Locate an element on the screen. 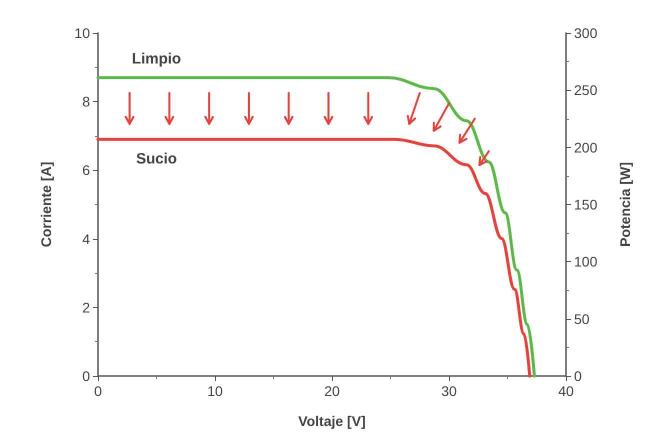  y-tick-label: 8 is located at coordinates (86, 102).